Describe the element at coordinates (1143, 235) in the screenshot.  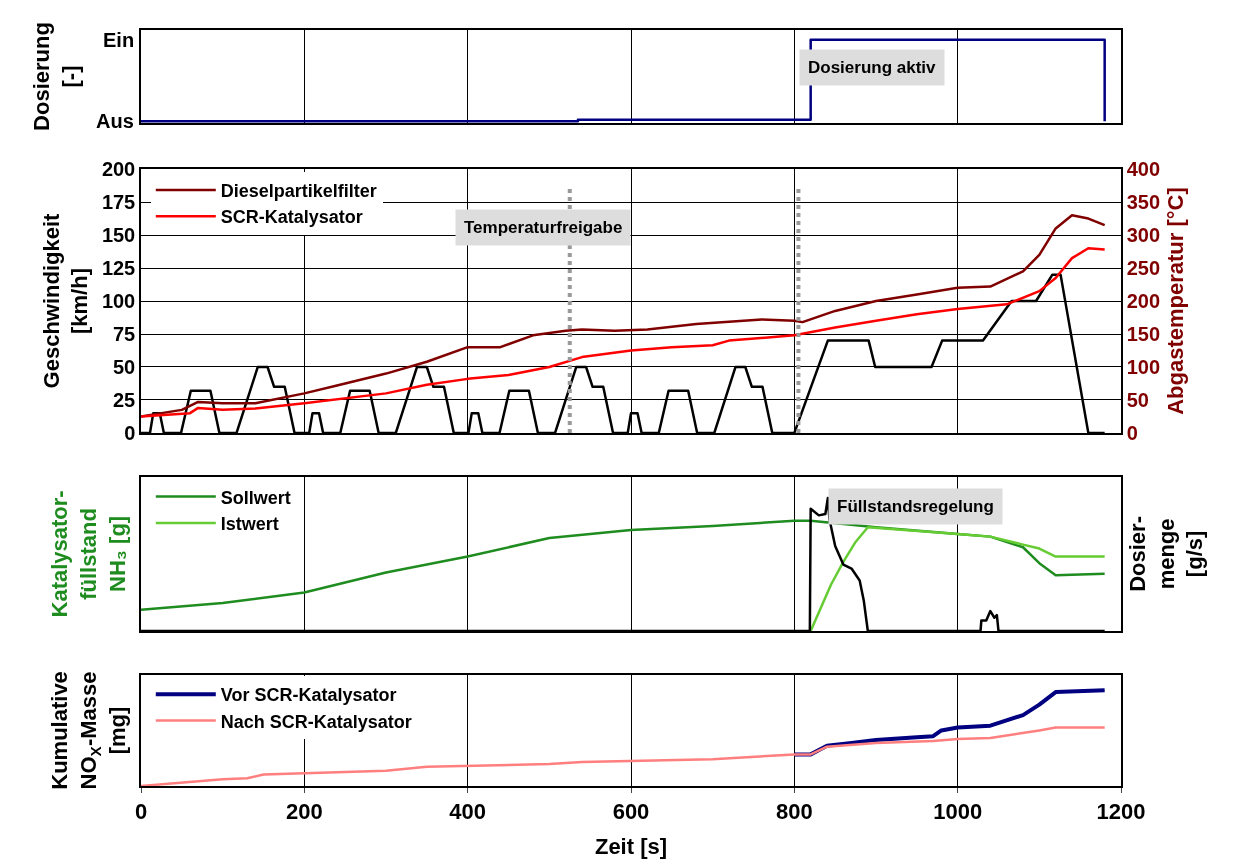
I see `y2-tick-label: 300` at that location.